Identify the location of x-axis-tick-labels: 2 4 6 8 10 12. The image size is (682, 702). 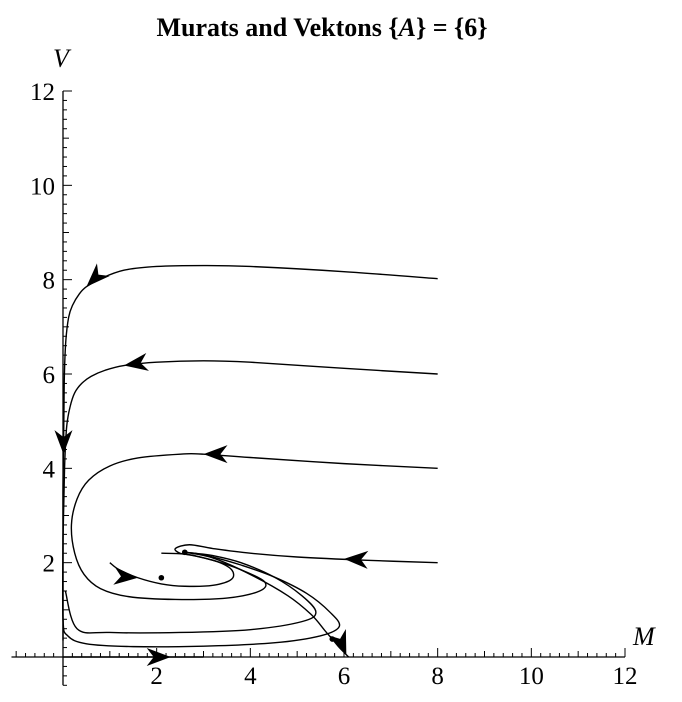
(393, 676).